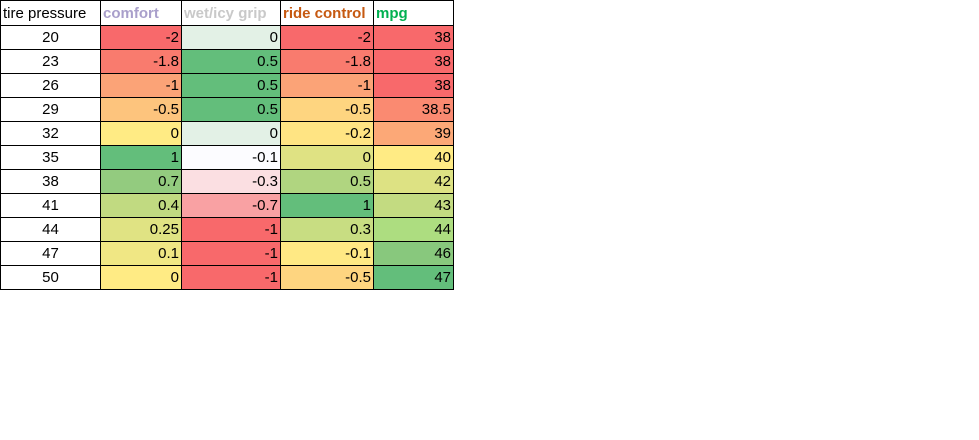  Describe the element at coordinates (413, 205) in the screenshot. I see `mpg-cell: 43` at that location.